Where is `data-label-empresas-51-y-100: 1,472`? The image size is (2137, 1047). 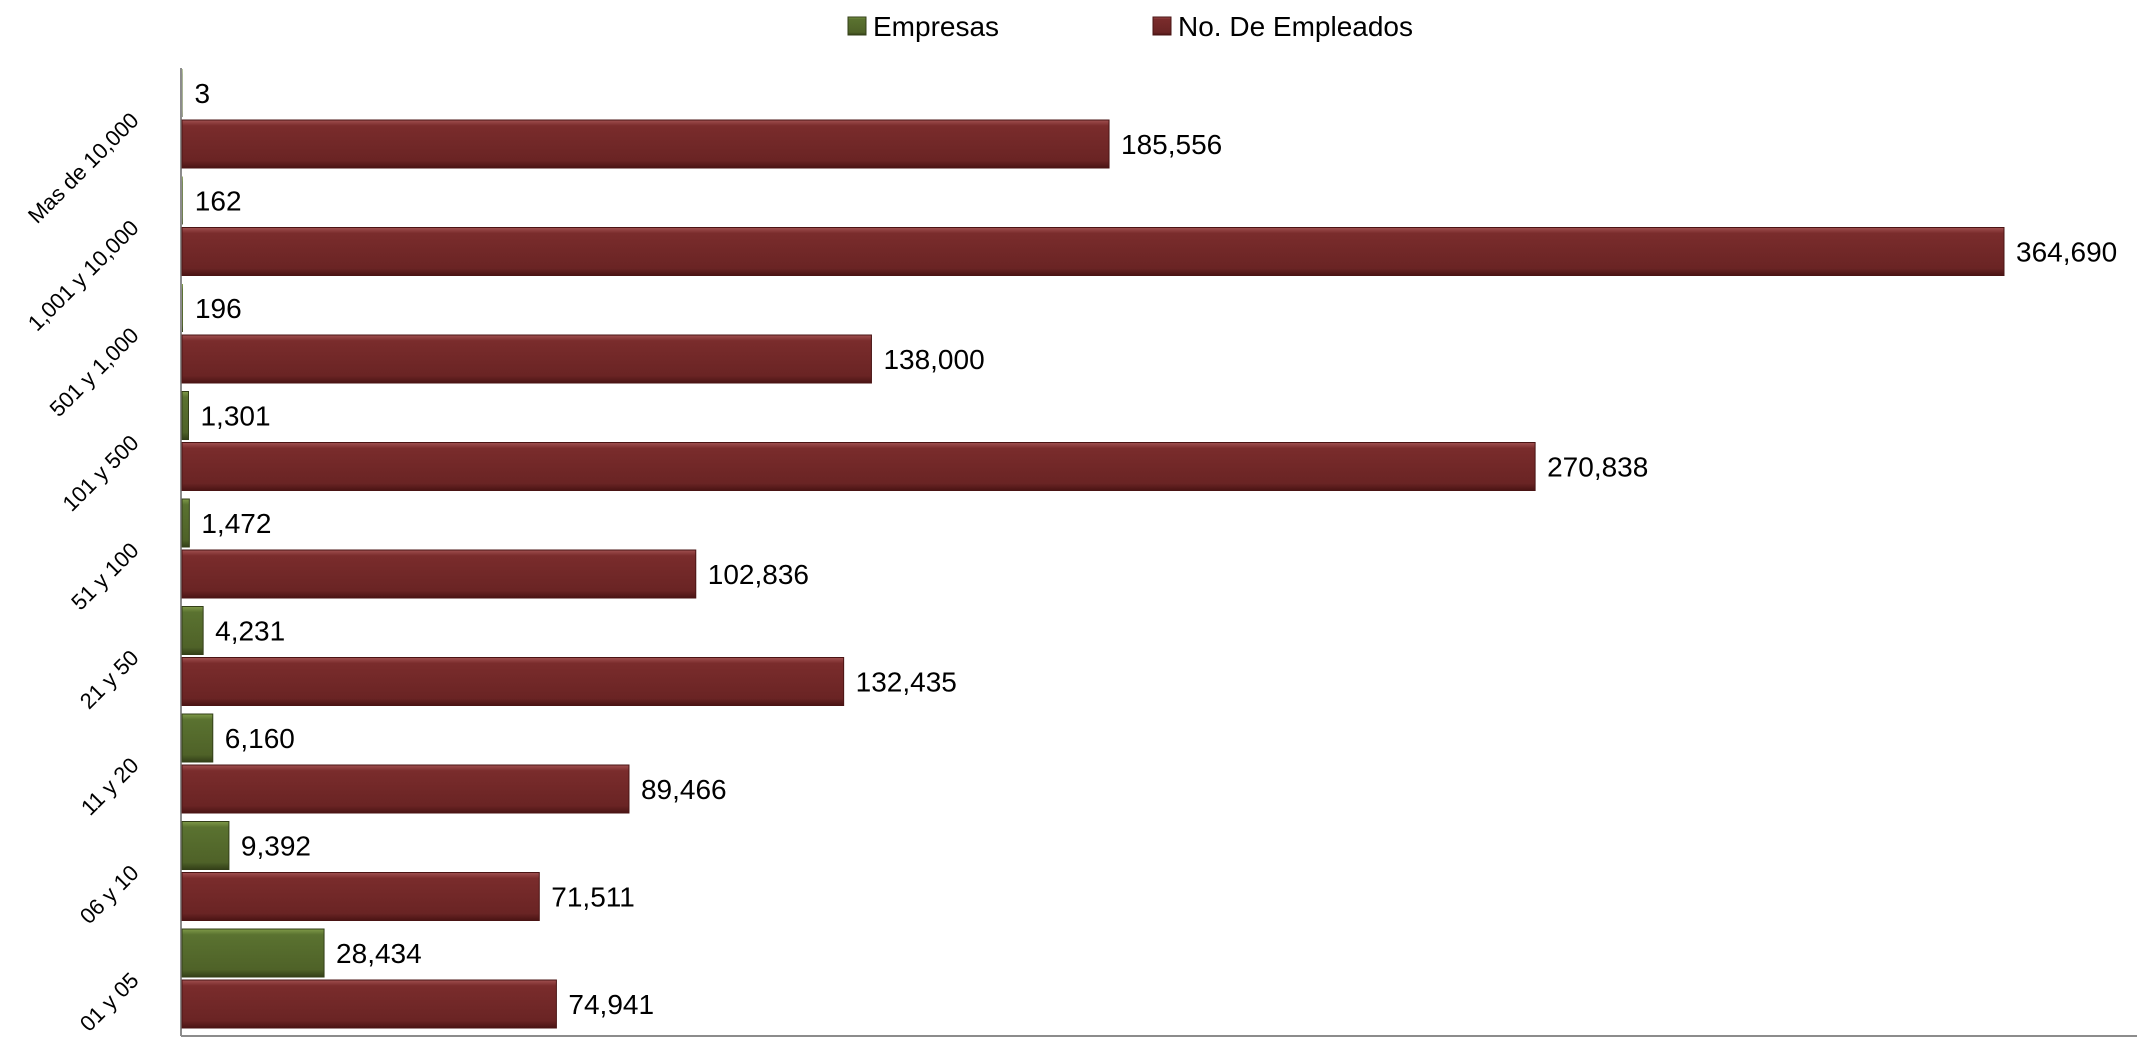
data-label-empresas-51-y-100: 1,472 is located at coordinates (236, 523).